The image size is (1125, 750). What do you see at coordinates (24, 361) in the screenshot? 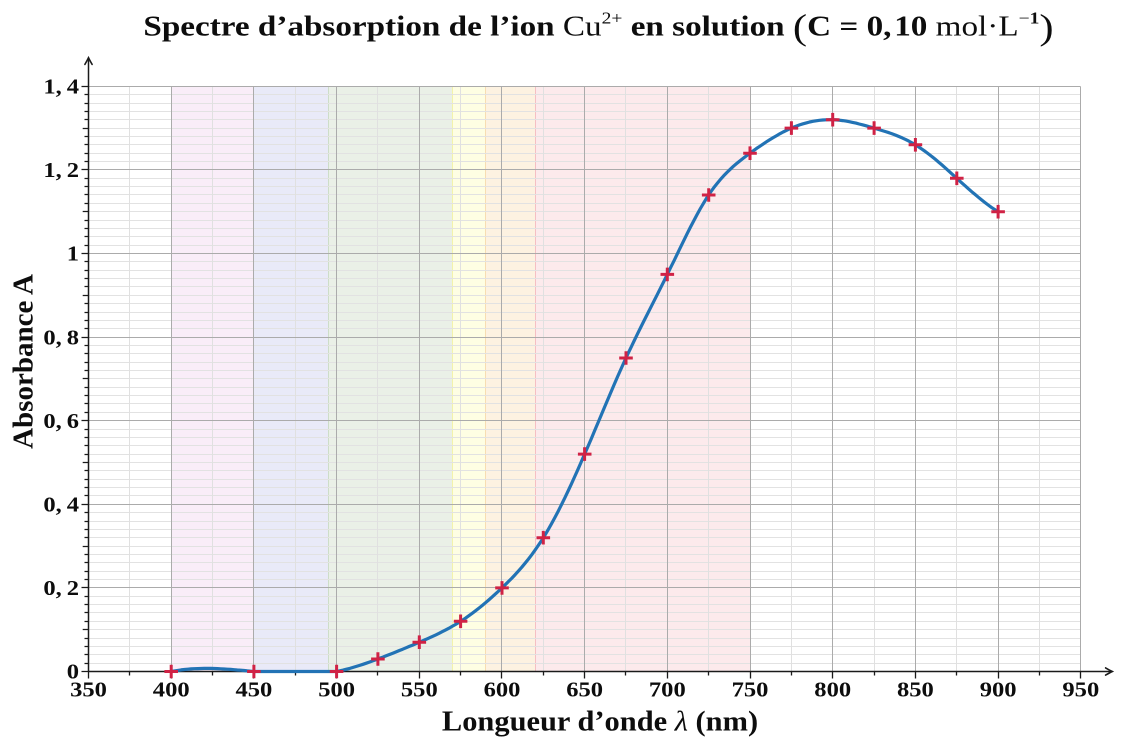
I see `svg-text: Absorbance A` at bounding box center [24, 361].